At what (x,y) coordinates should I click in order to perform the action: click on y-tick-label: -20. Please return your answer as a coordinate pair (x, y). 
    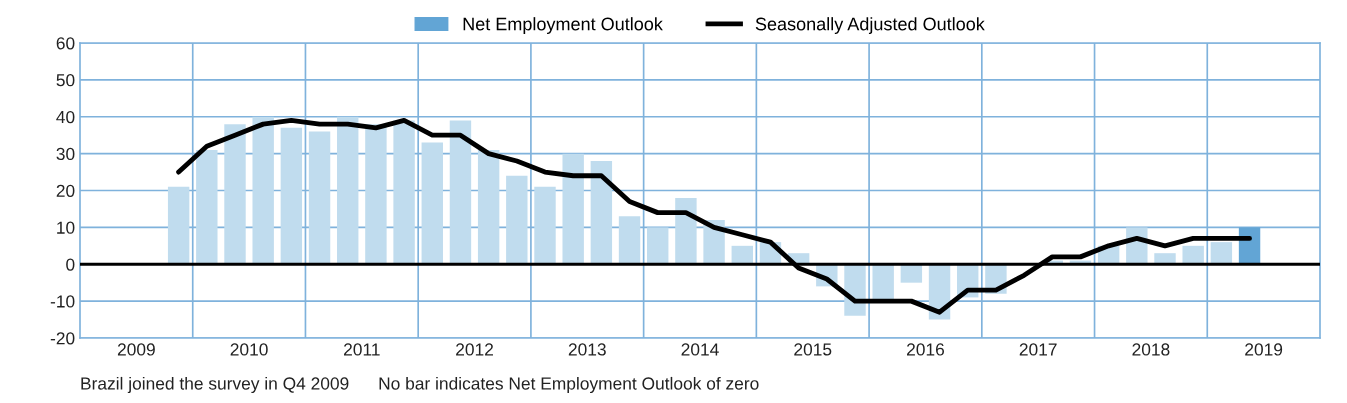
    Looking at the image, I should click on (62, 338).